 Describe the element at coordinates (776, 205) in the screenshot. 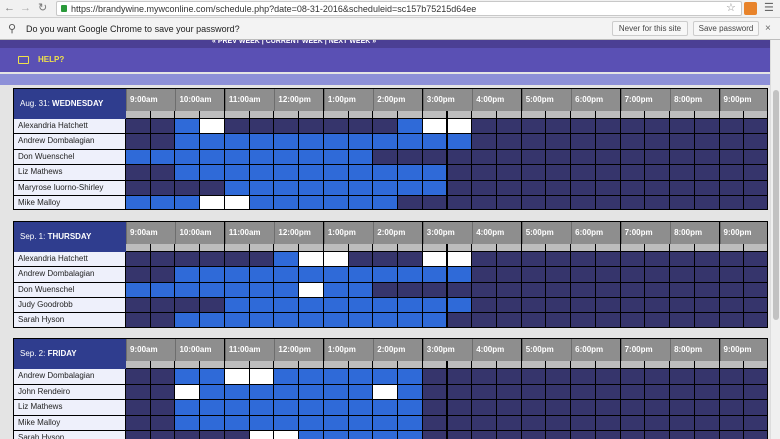

I see `scroll-thumb` at that location.